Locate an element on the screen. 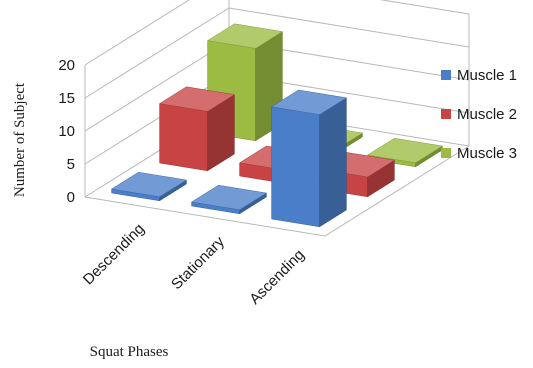 The height and width of the screenshot is (368, 533). legend-item: Muscle 1 is located at coordinates (479, 75).